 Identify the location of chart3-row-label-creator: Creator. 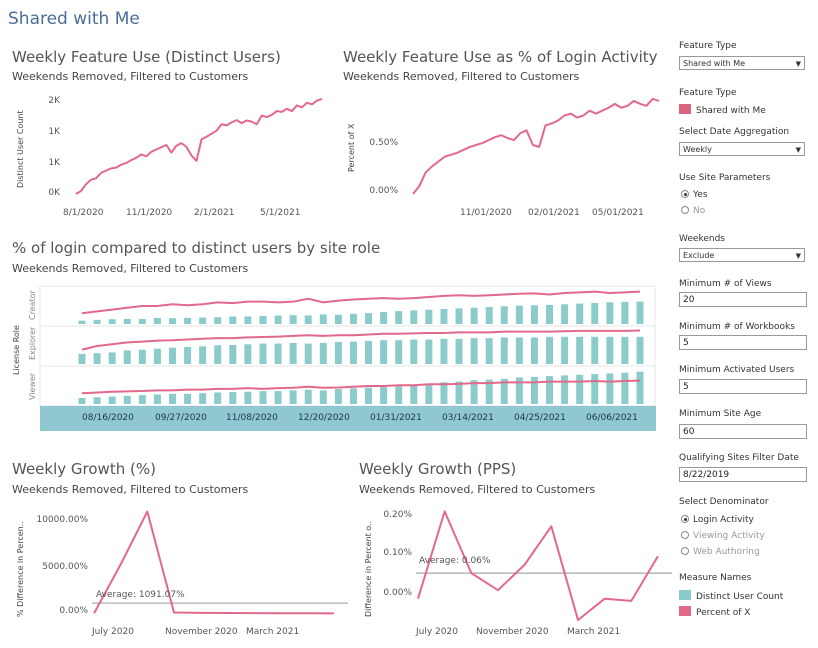
(32, 305).